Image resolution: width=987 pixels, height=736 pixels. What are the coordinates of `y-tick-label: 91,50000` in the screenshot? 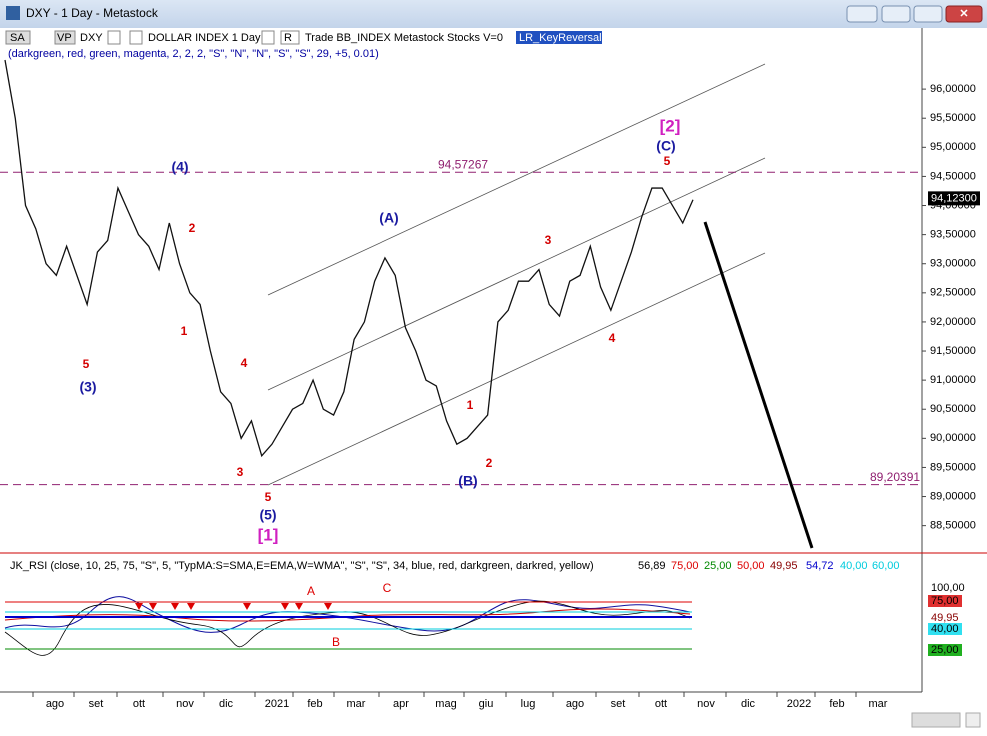 It's located at (953, 351).